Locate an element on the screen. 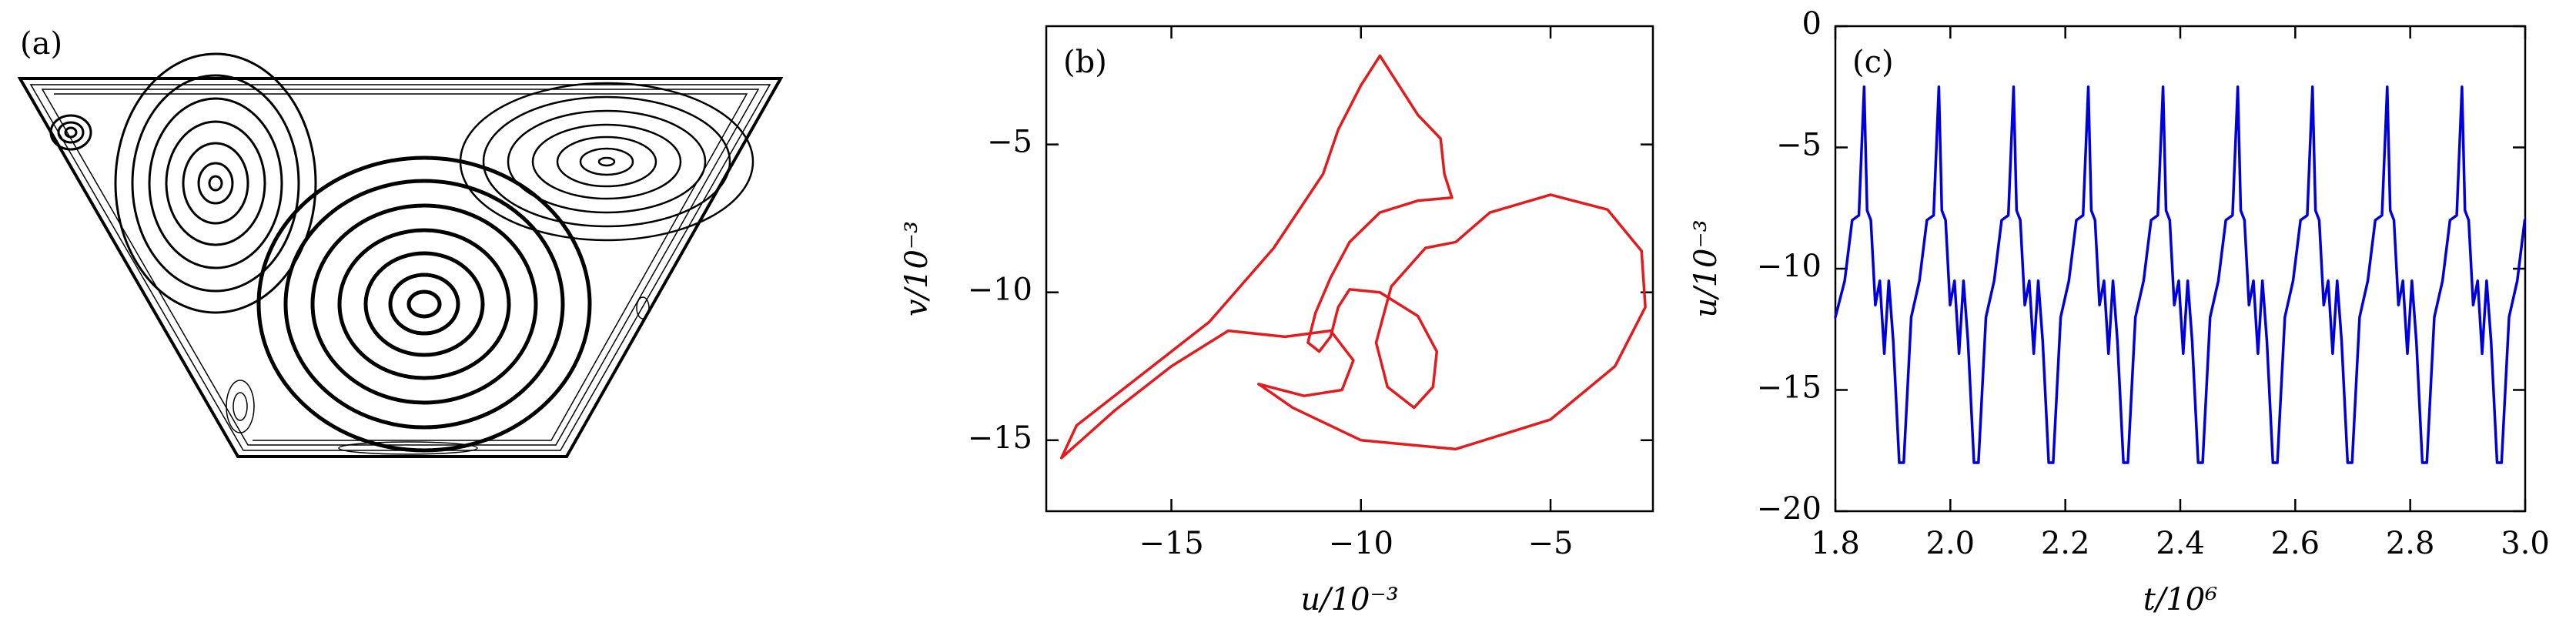  x-tick-label: −5 is located at coordinates (1551, 543).